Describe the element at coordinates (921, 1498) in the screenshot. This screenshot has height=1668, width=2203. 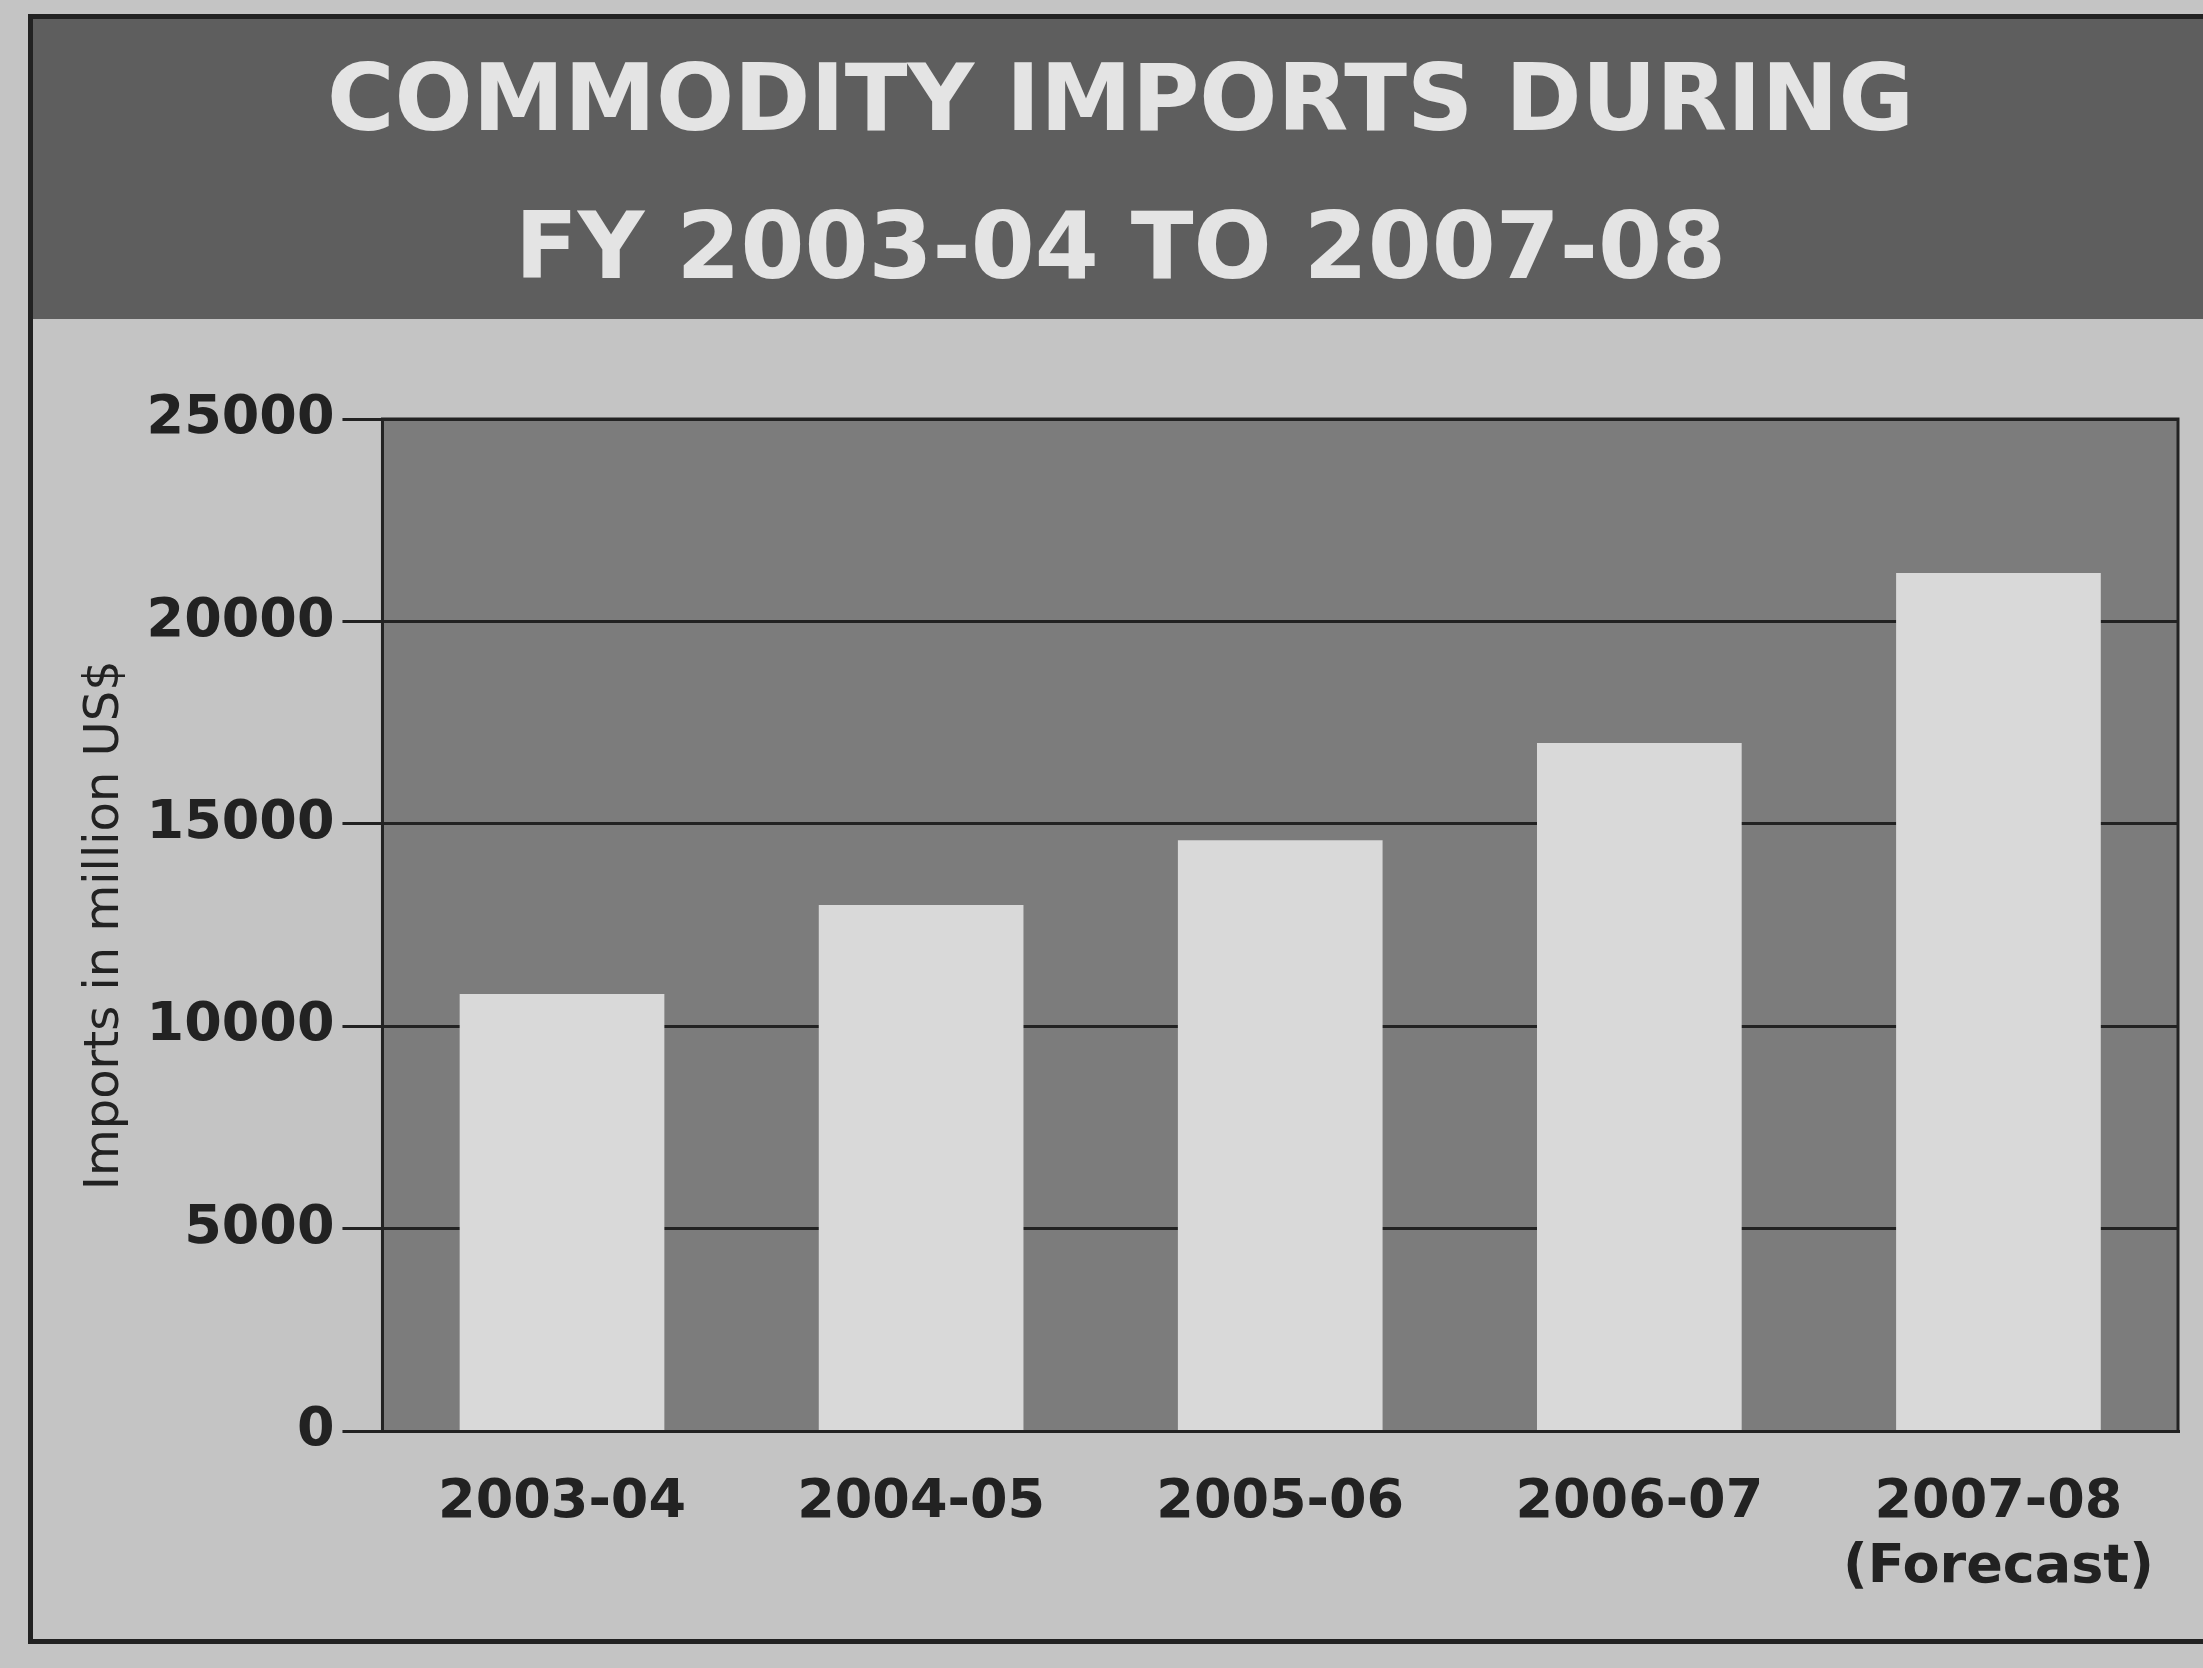
I see `x-tick-label: 2004-05` at that location.